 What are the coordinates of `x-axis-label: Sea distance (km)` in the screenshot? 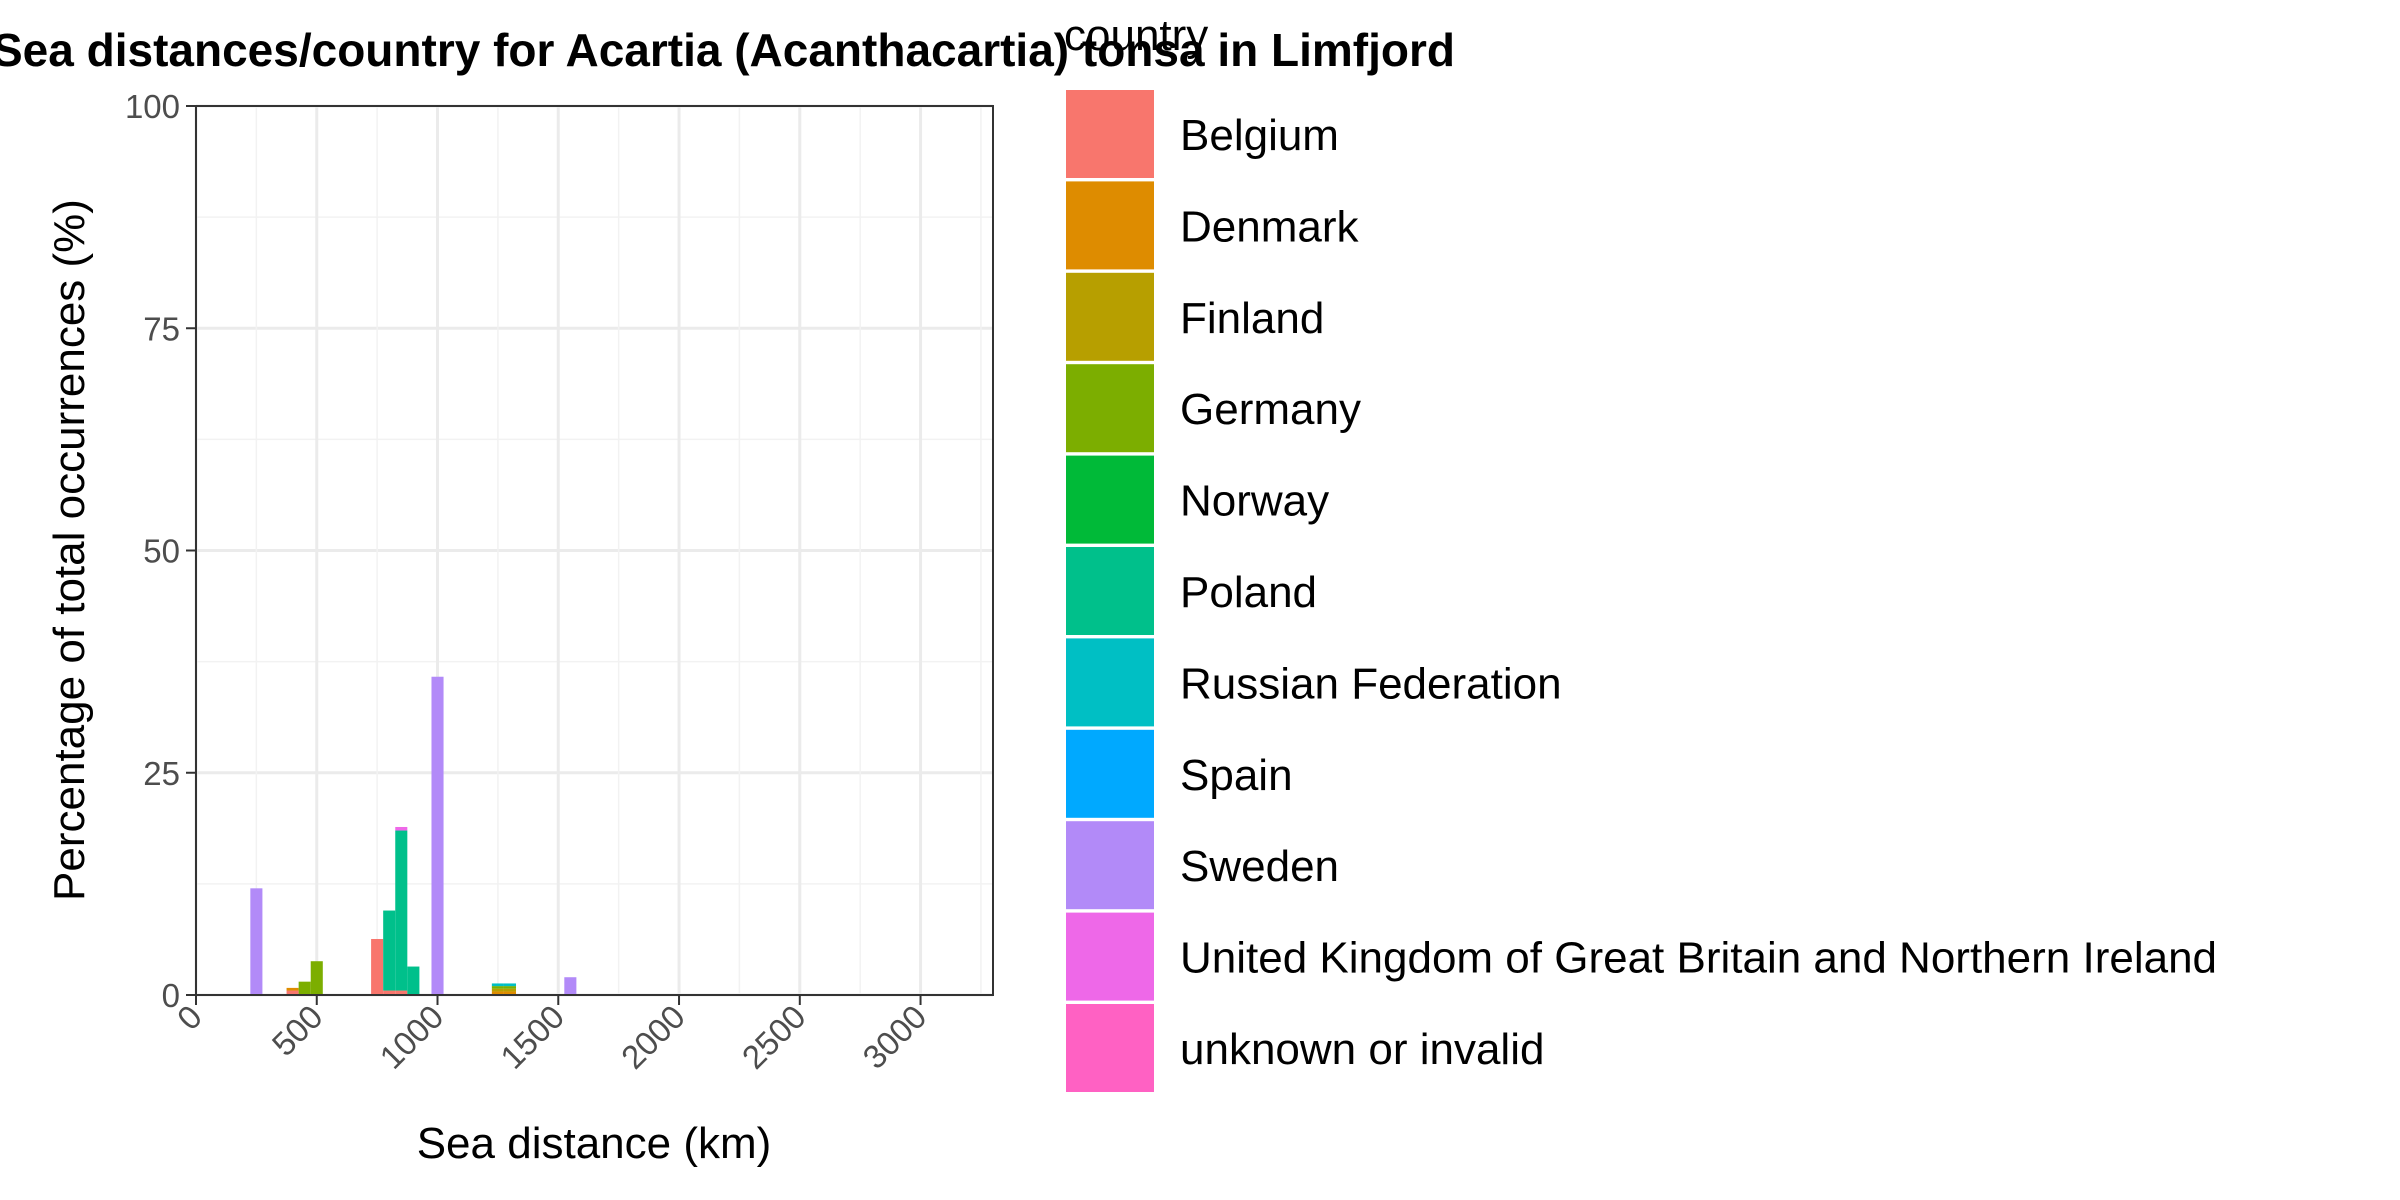 It's located at (594, 1143).